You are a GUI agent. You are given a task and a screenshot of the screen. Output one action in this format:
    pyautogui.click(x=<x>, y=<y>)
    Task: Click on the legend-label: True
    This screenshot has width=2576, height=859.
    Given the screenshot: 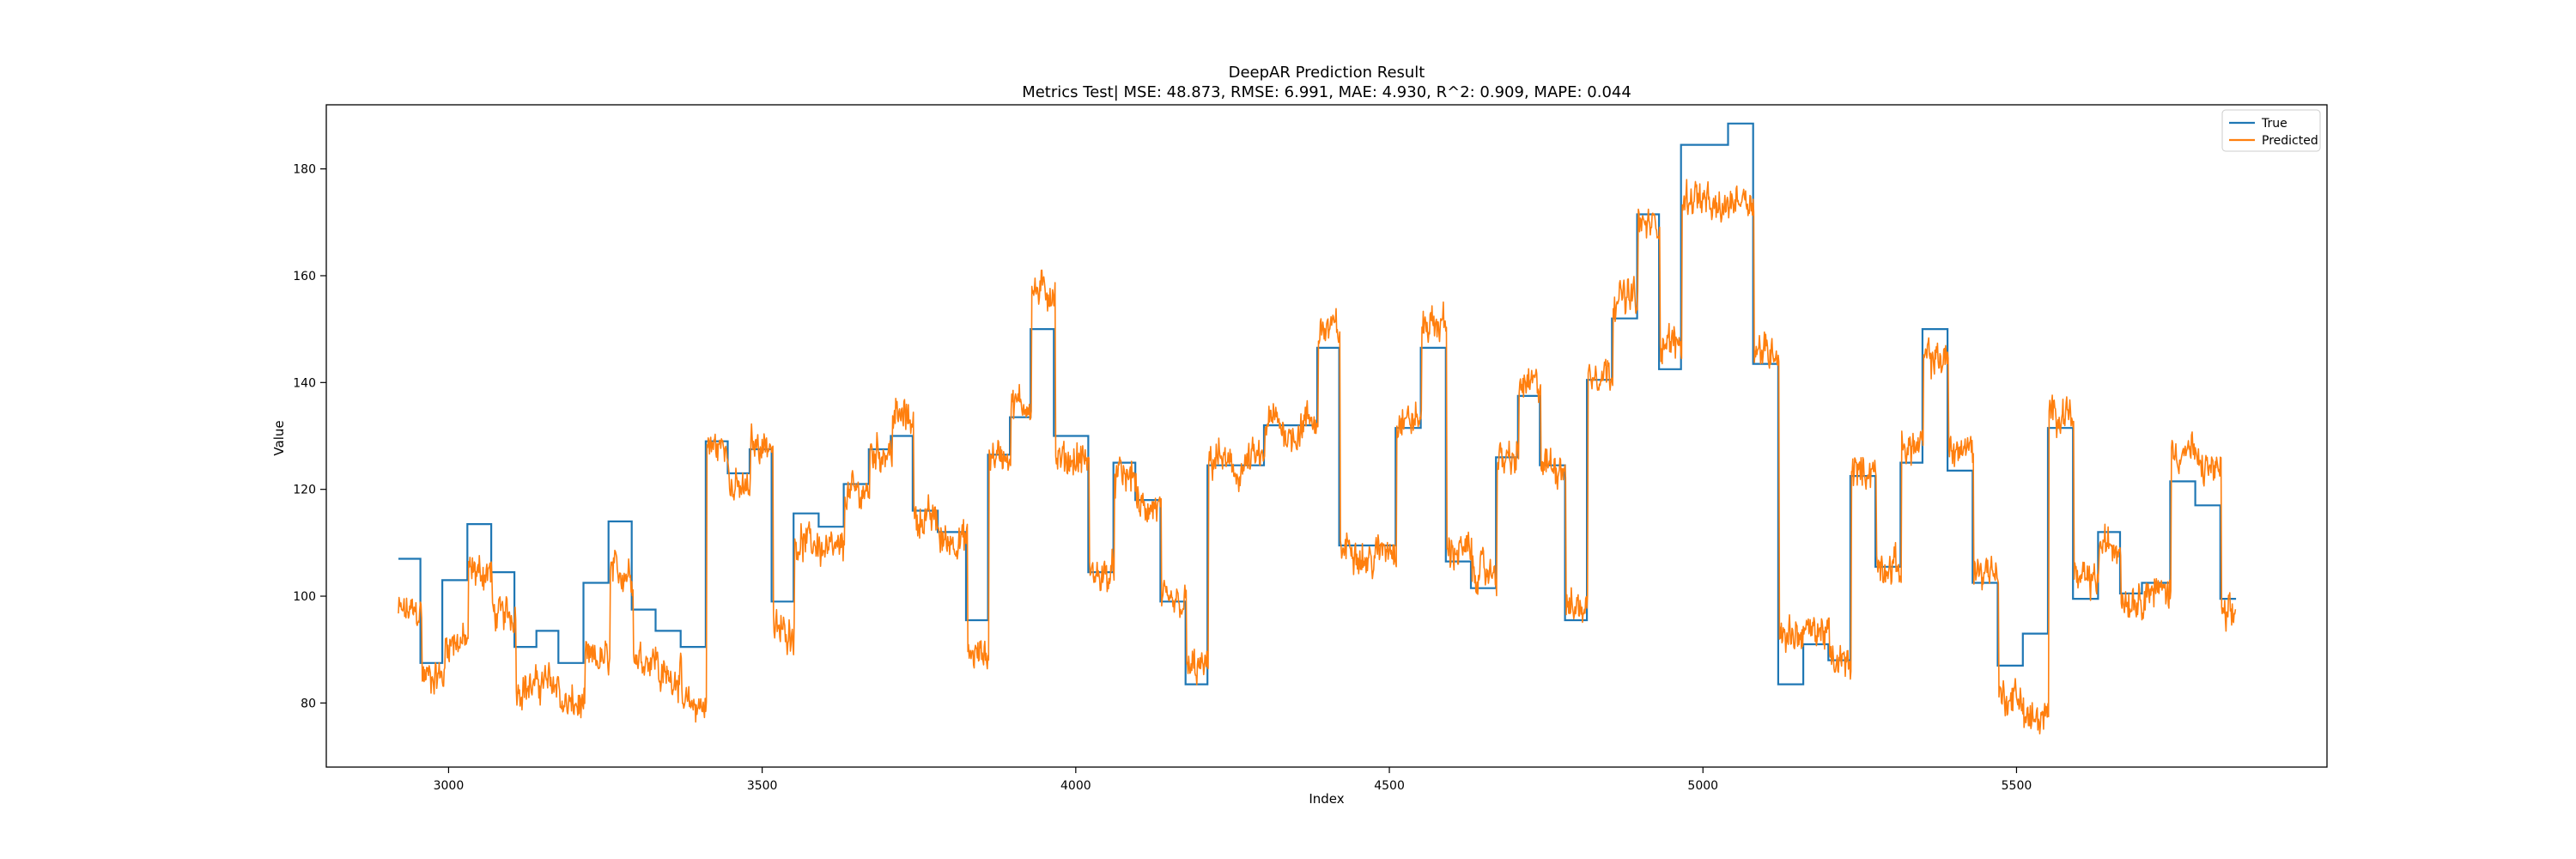 What is the action you would take?
    pyautogui.click(x=2274, y=124)
    